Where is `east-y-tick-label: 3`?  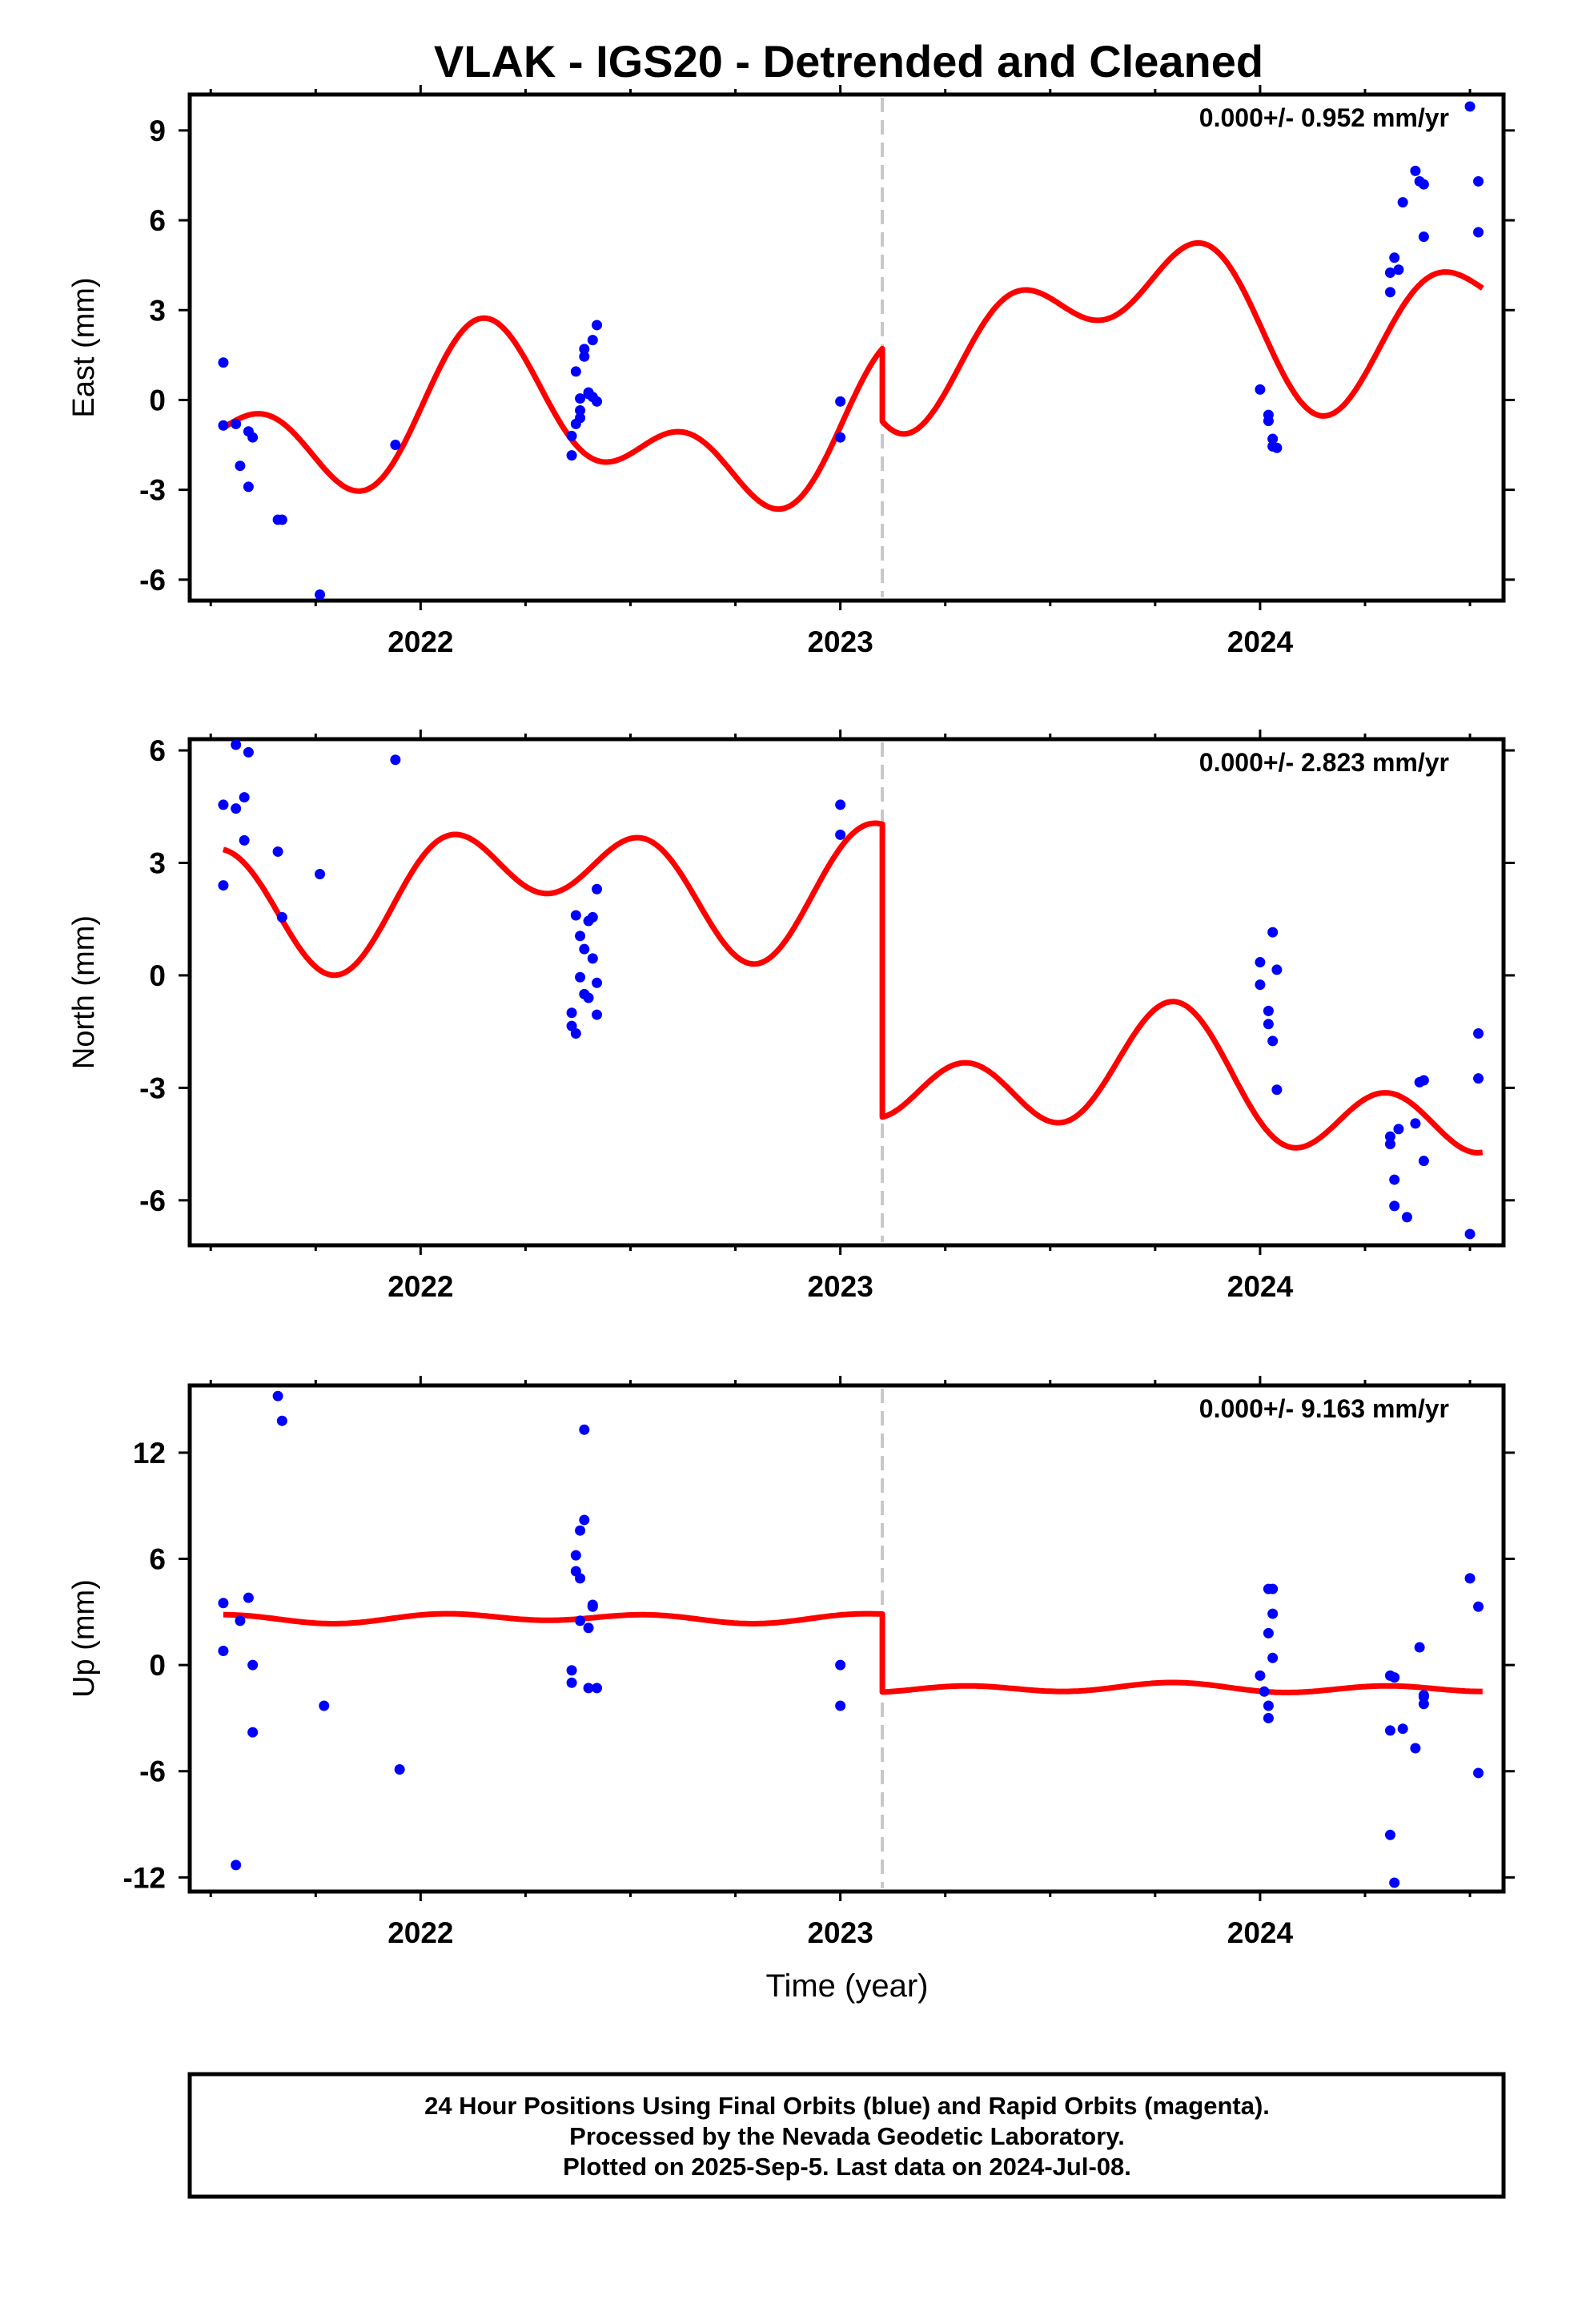 east-y-tick-label: 3 is located at coordinates (157, 310).